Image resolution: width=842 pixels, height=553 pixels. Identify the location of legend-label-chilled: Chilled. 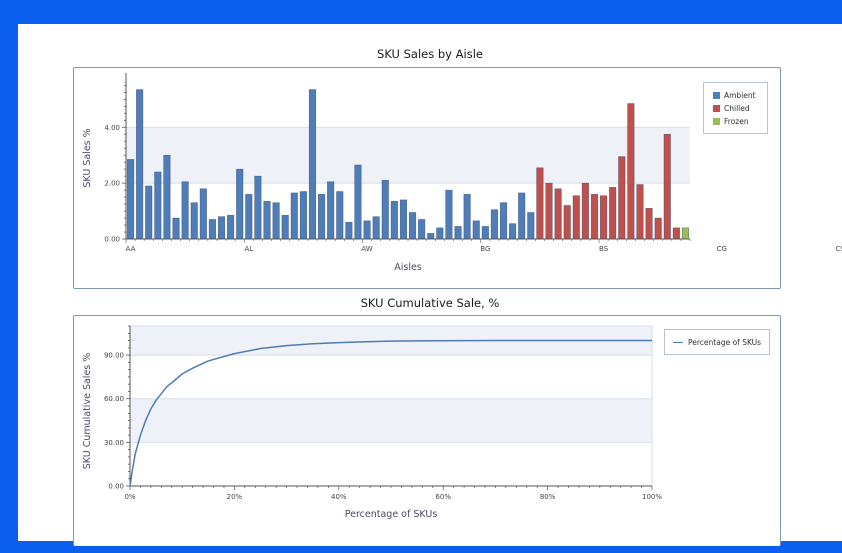
(737, 108).